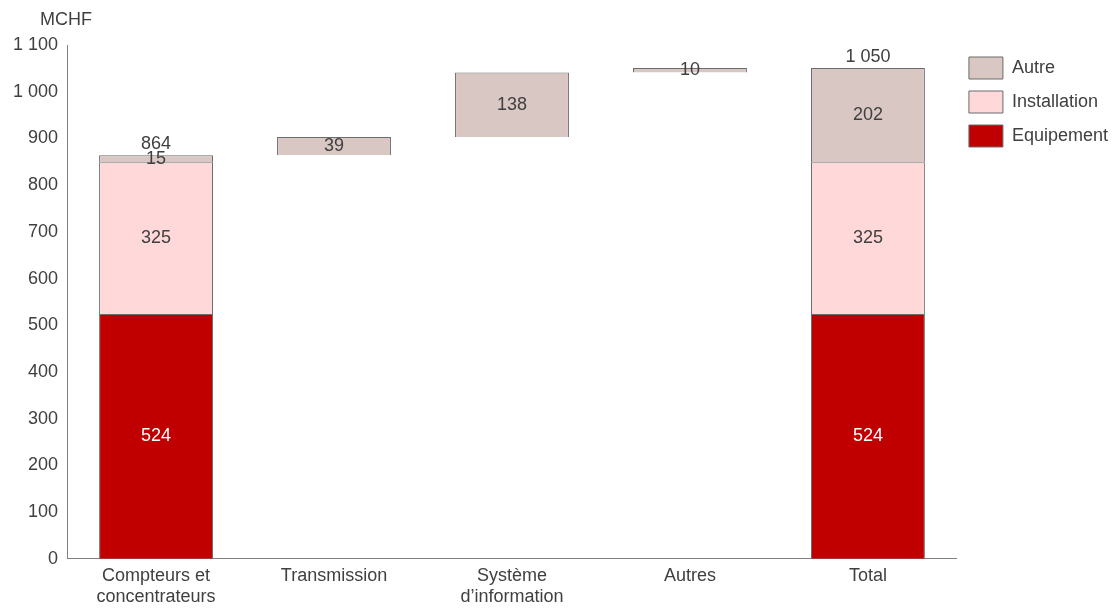 This screenshot has height=614, width=1118. Describe the element at coordinates (1060, 134) in the screenshot. I see `legend-label: Equipement` at that location.